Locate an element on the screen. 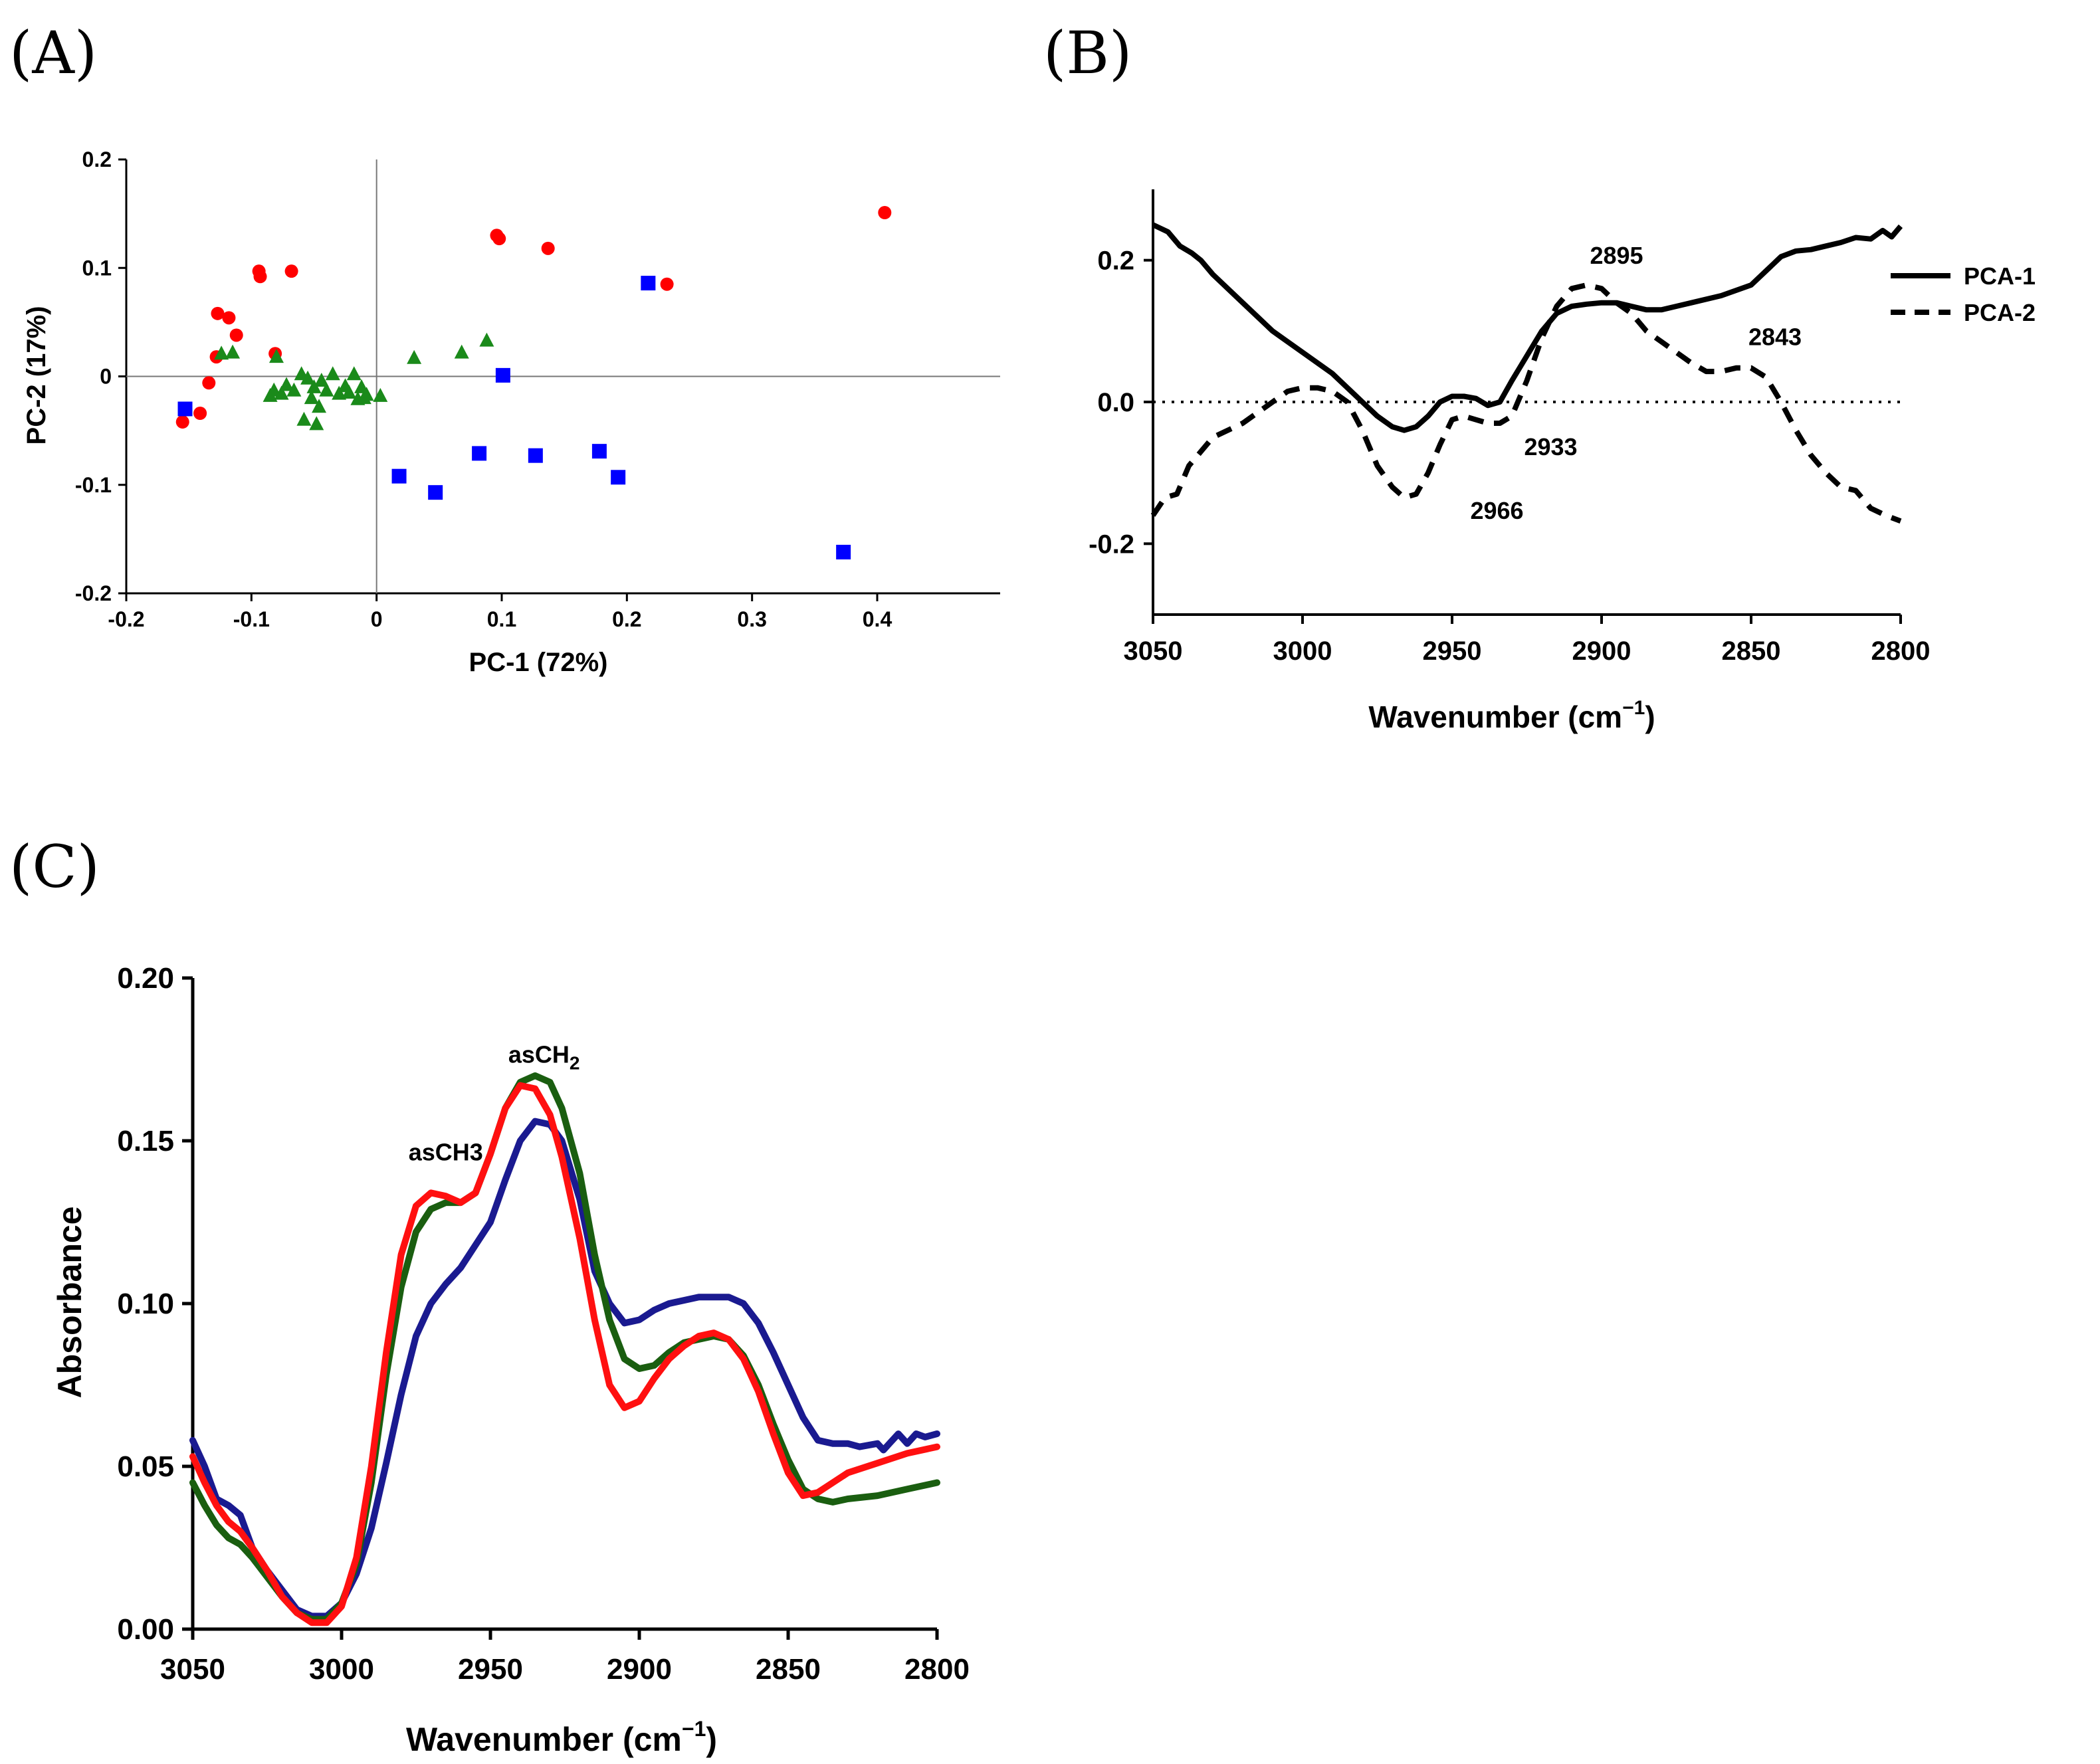 This screenshot has width=2100, height=1764. chart-c-annotation: asCH3 is located at coordinates (446, 1151).